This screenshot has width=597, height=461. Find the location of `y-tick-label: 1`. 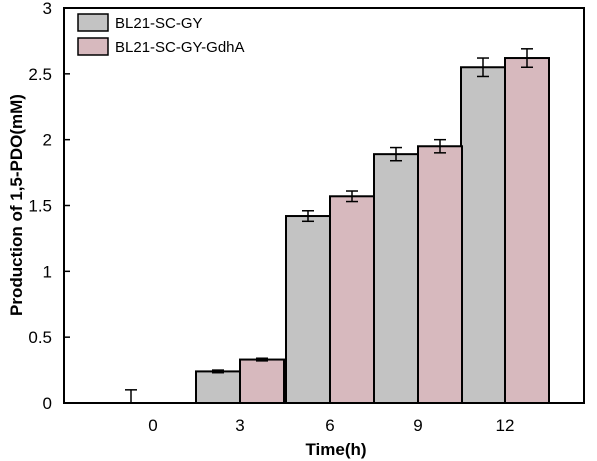

y-tick-label: 1 is located at coordinates (47, 271).